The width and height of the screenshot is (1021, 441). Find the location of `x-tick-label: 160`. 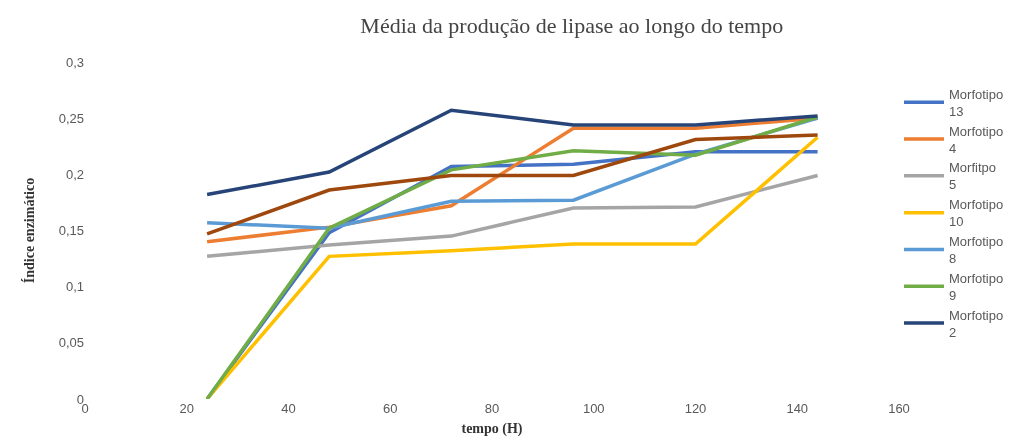

x-tick-label: 160 is located at coordinates (899, 408).